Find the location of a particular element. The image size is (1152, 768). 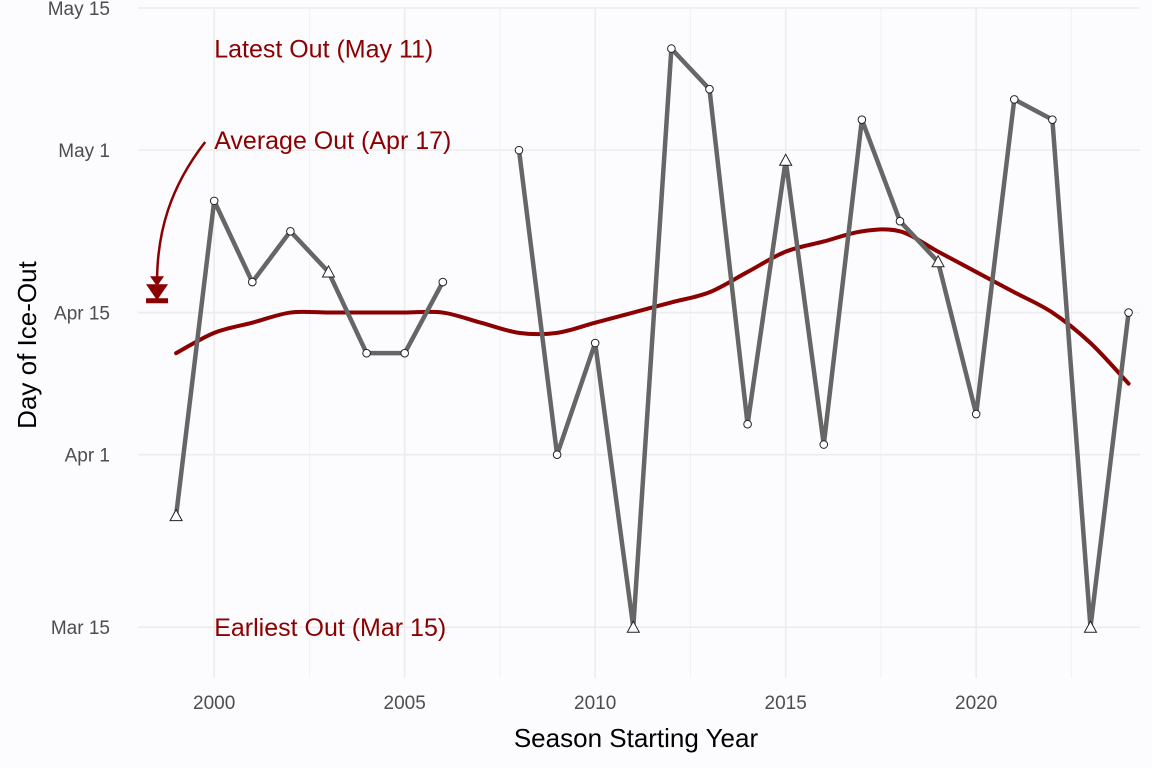

x-axis-title: Season Starting Year is located at coordinates (636, 738).